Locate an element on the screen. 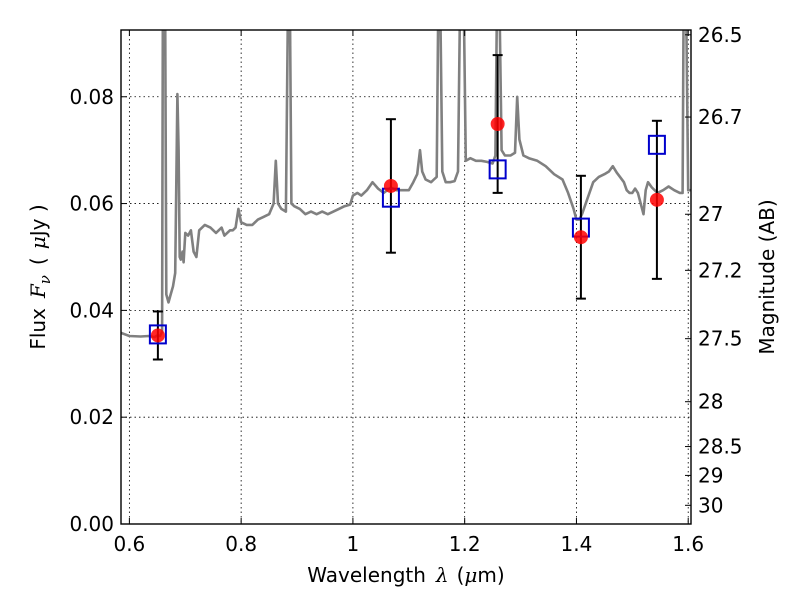 The width and height of the screenshot is (800, 600). y-axis-label: FluxFν(μJy ) is located at coordinates (40, 276).